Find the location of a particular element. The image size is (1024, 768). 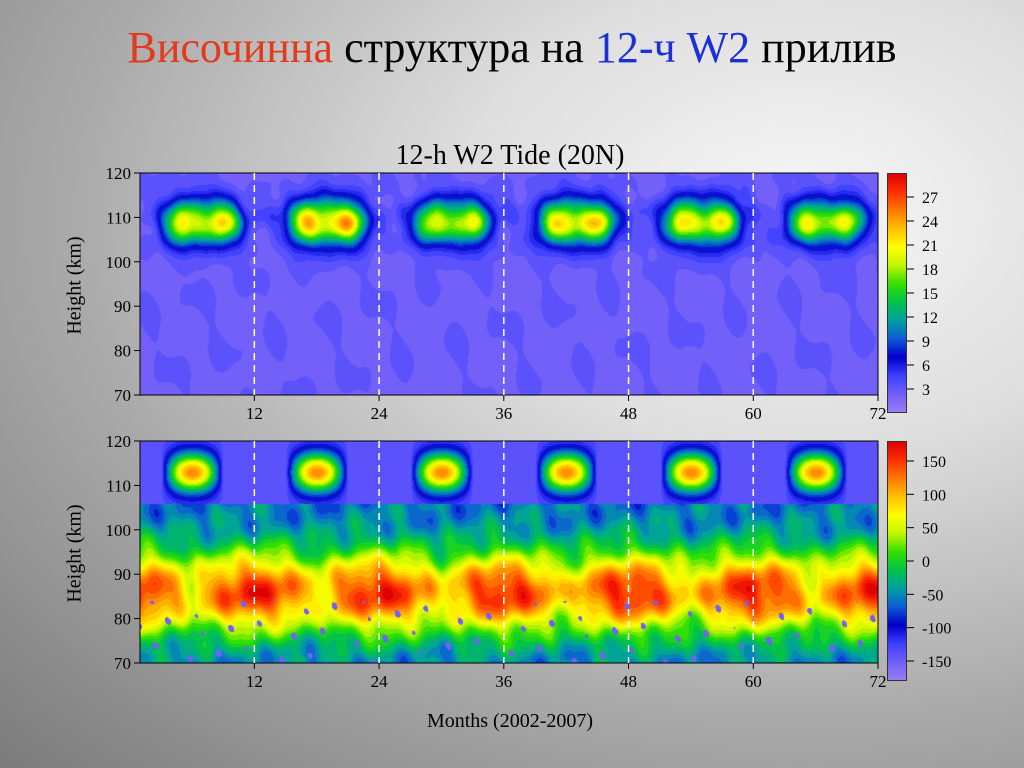

colorbar-tick-label: 18 is located at coordinates (930, 270).